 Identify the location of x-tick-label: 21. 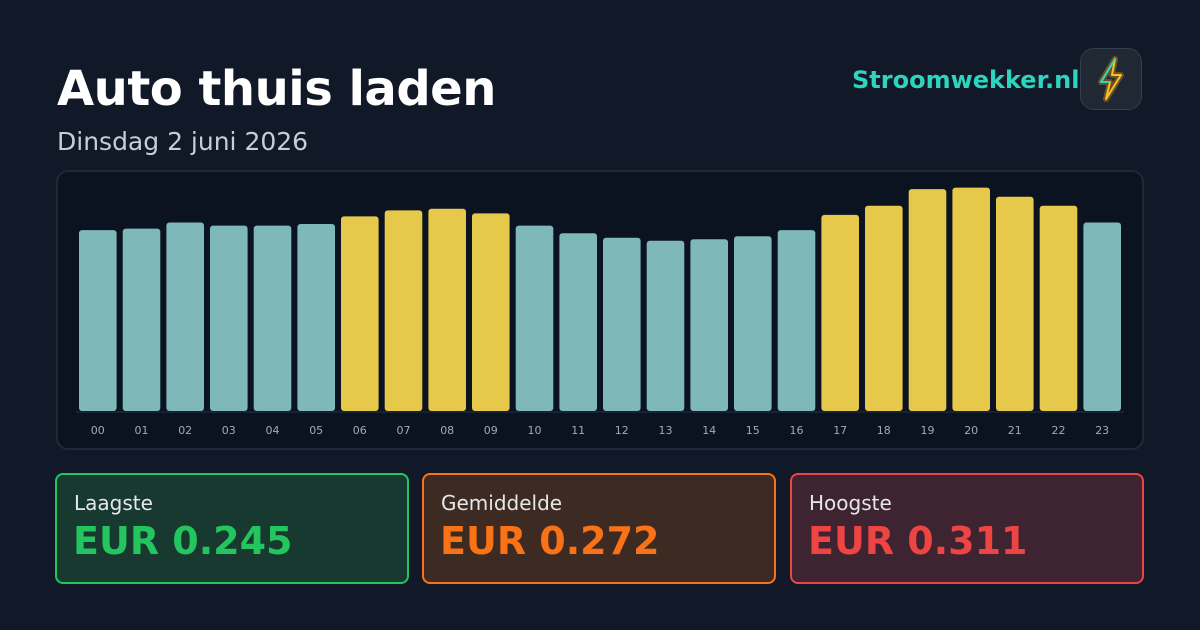
(1015, 430).